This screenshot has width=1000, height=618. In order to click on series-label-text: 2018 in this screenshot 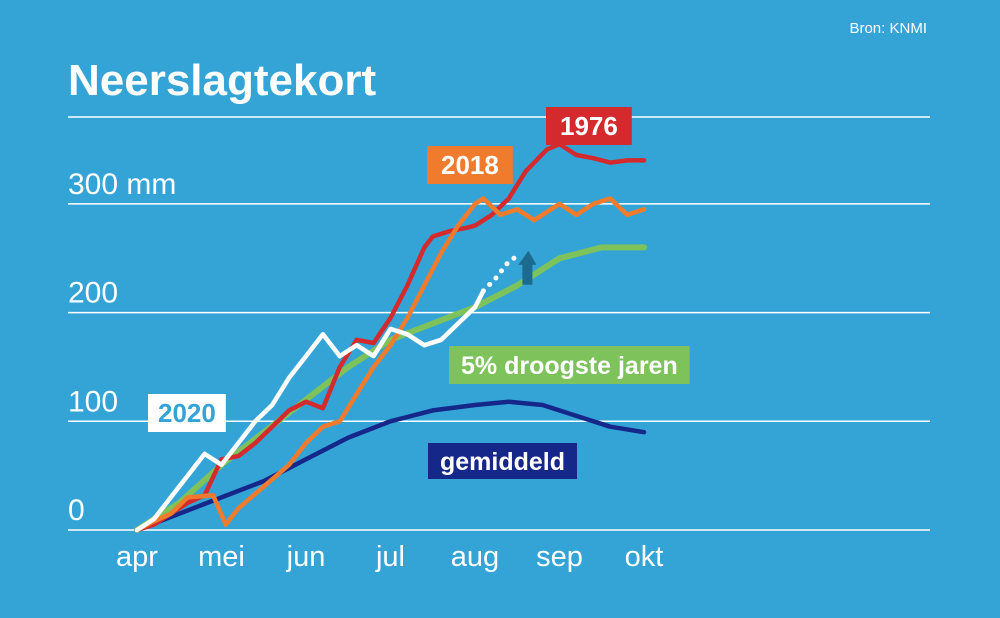, I will do `click(470, 165)`.